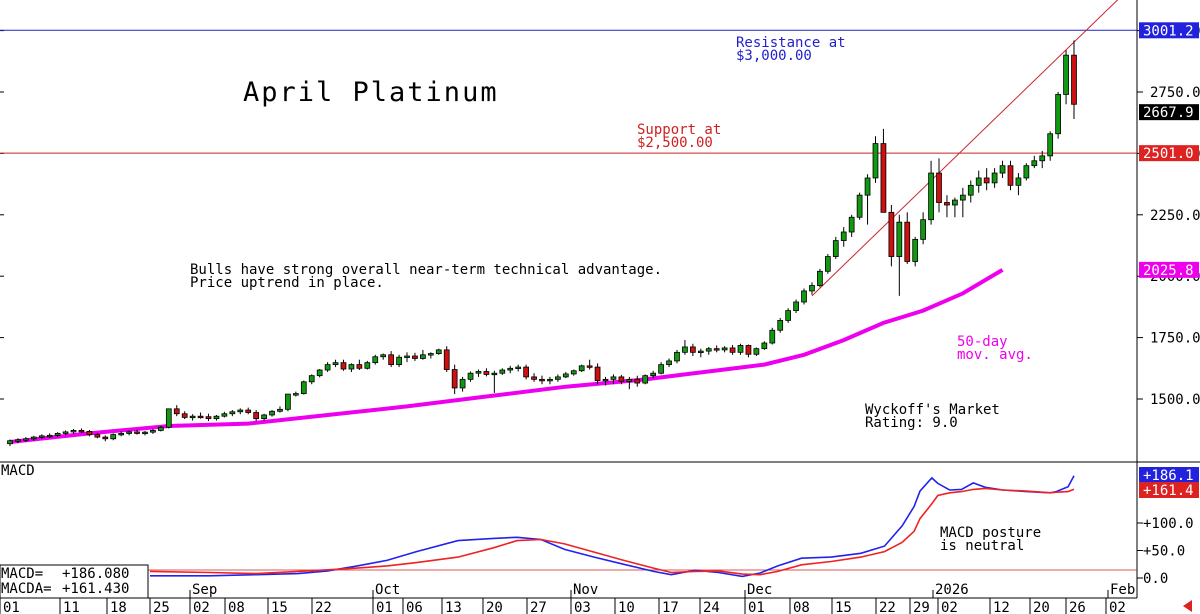 The image size is (1200, 614). I want to click on x-day-label: 18, so click(118, 607).